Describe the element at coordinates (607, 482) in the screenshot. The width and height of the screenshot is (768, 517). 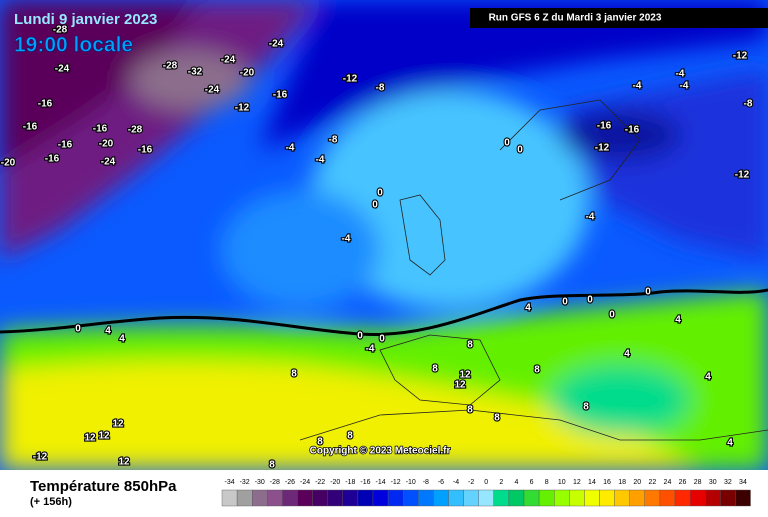
I see `scale-label: 16` at that location.